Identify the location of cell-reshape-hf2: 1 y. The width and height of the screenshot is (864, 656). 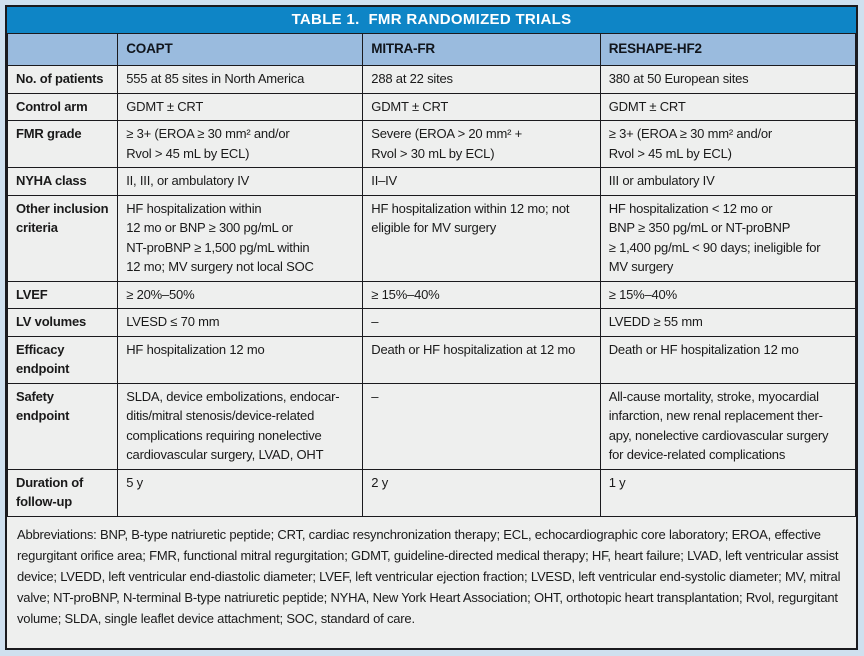
(728, 492).